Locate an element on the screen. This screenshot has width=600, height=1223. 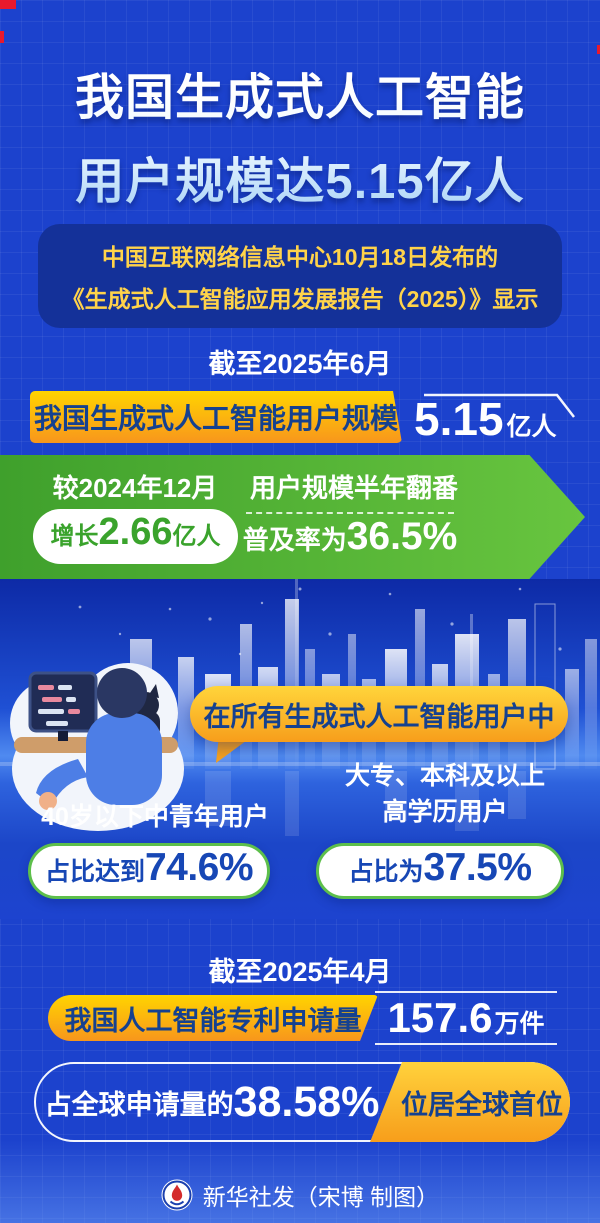
global-share-prefix: 占全球申请量的 is located at coordinates (139, 1104).